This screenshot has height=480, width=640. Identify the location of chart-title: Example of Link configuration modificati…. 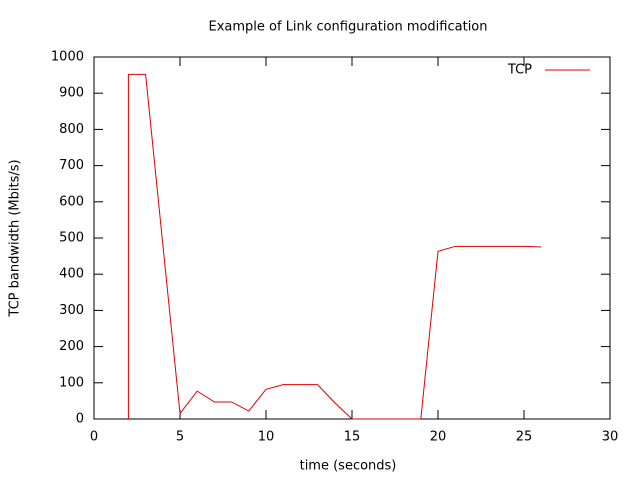
(348, 27).